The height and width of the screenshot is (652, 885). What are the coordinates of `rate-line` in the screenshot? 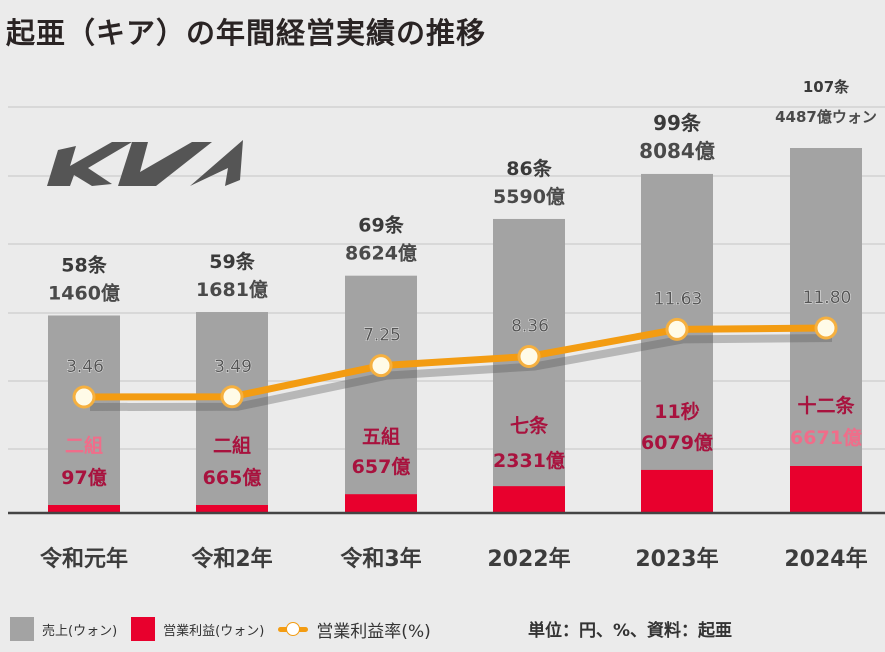 It's located at (455, 362).